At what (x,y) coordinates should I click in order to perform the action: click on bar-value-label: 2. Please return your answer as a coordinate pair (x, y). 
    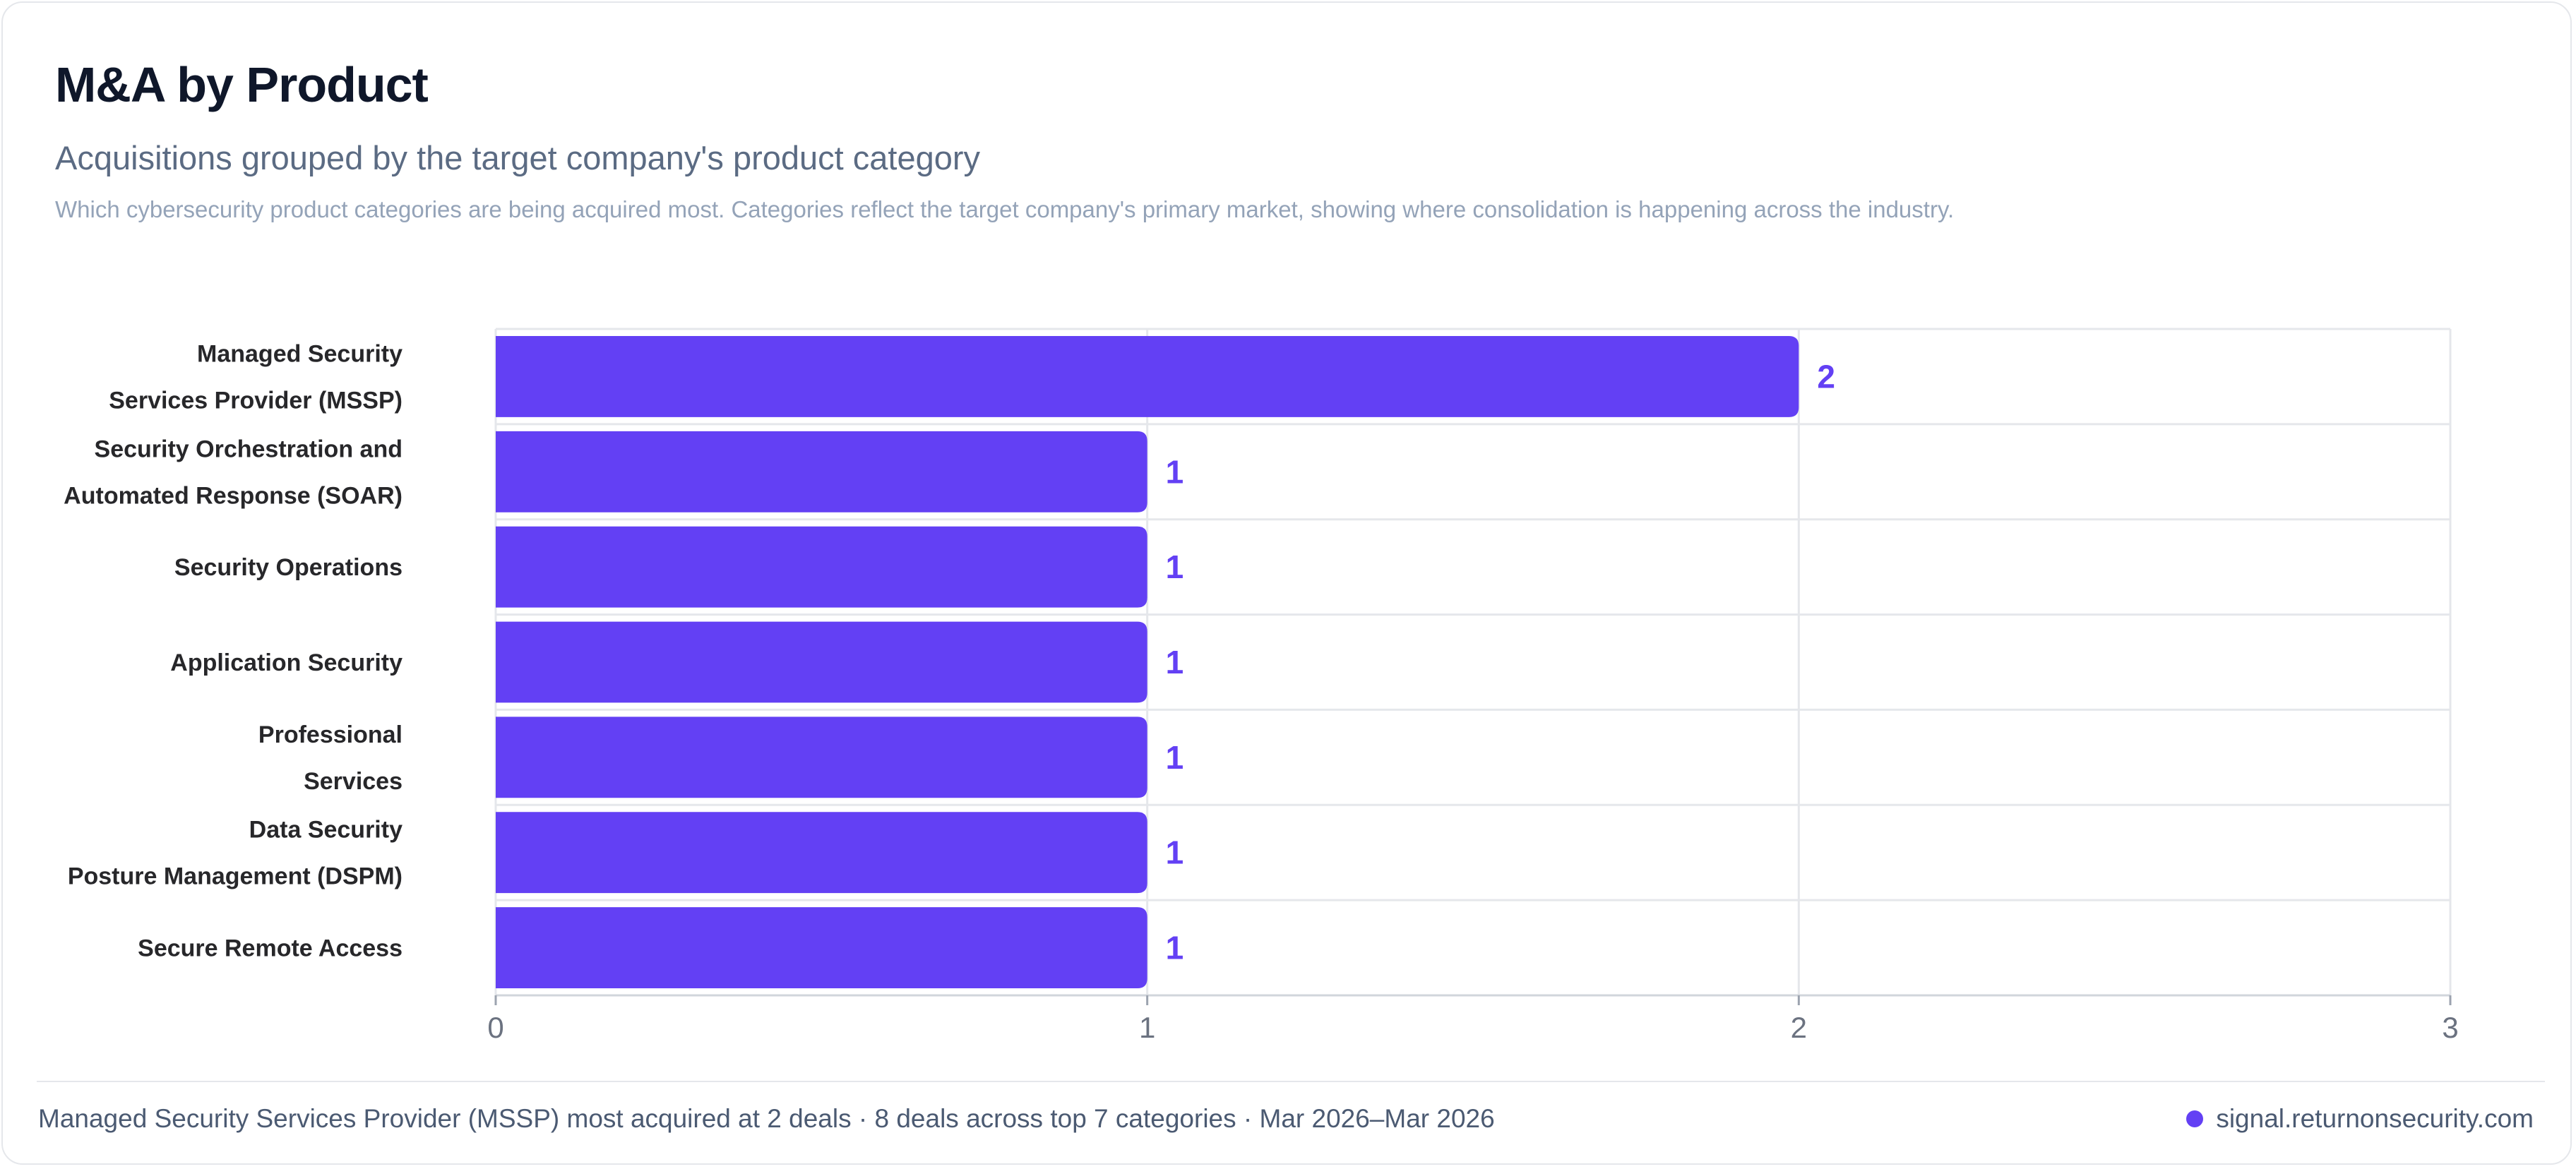
    Looking at the image, I should click on (1826, 376).